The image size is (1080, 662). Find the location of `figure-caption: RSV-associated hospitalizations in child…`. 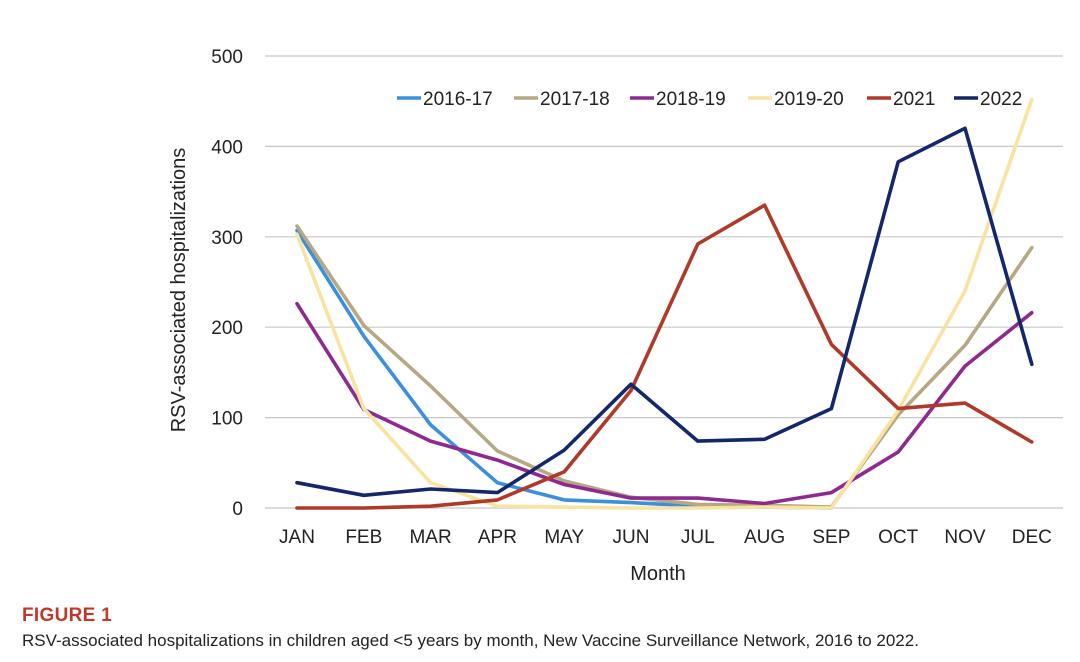

figure-caption: RSV-associated hospitalizations in child… is located at coordinates (470, 640).